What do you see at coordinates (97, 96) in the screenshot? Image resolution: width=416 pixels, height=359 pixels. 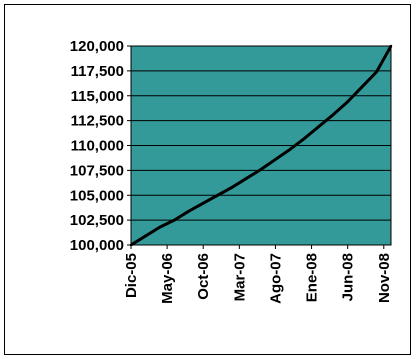 I see `y-tick-label: 115,000` at bounding box center [97, 96].